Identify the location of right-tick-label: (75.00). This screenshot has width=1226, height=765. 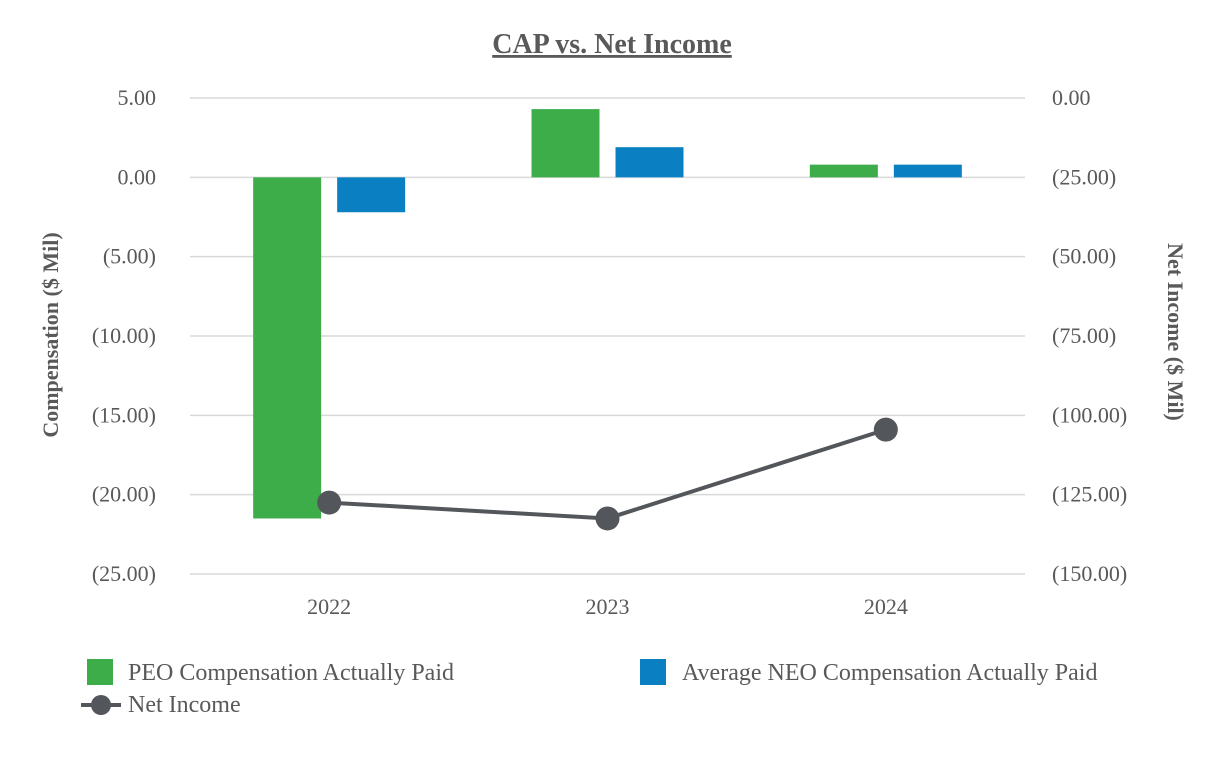
(1084, 335).